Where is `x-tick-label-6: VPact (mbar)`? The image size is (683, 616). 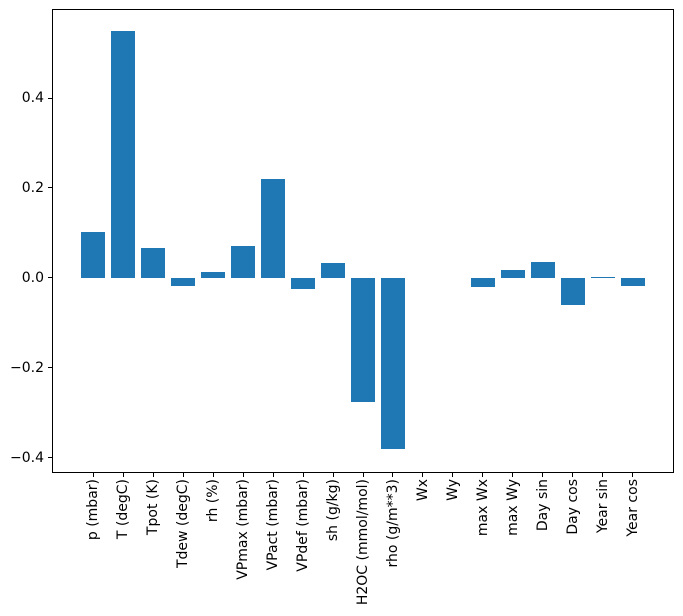
x-tick-label-6: VPact (mbar) is located at coordinates (273, 525).